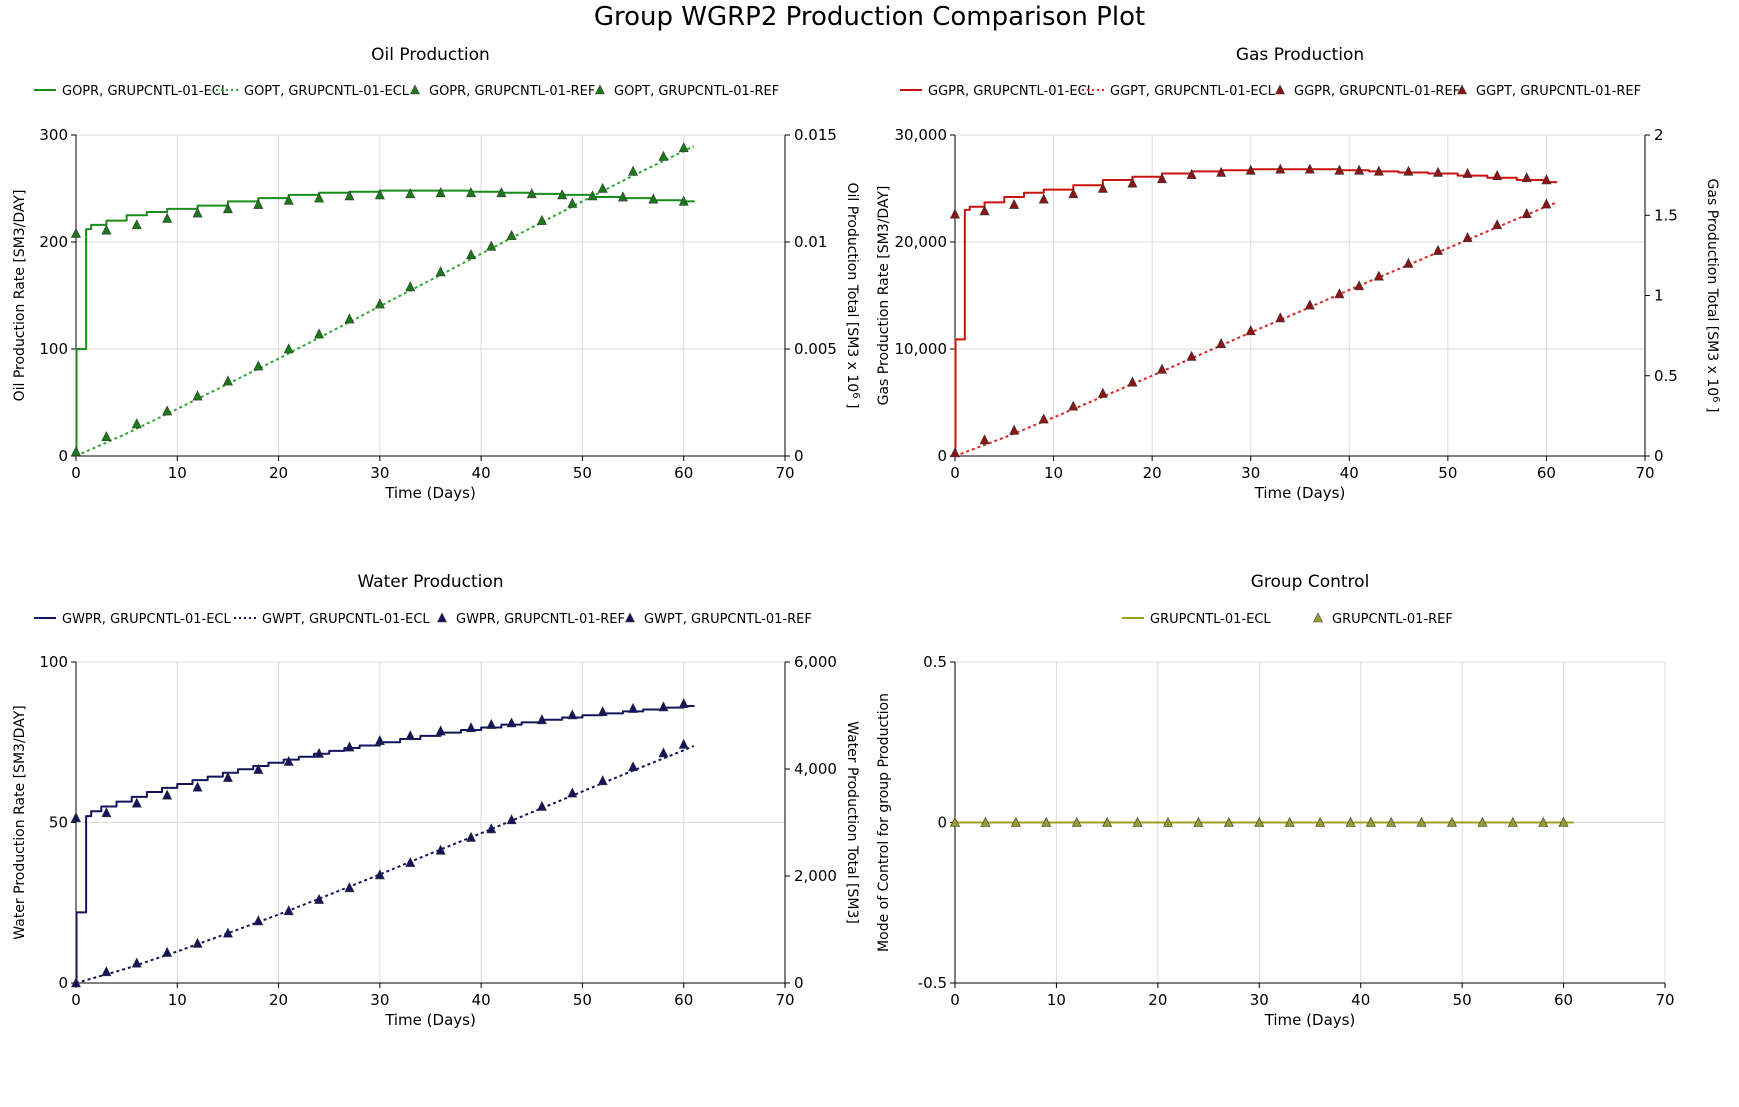 This screenshot has height=1107, width=1739. What do you see at coordinates (531, 619) in the screenshot?
I see `legend-item: GWPR, GRUPCNTL-01-REF` at bounding box center [531, 619].